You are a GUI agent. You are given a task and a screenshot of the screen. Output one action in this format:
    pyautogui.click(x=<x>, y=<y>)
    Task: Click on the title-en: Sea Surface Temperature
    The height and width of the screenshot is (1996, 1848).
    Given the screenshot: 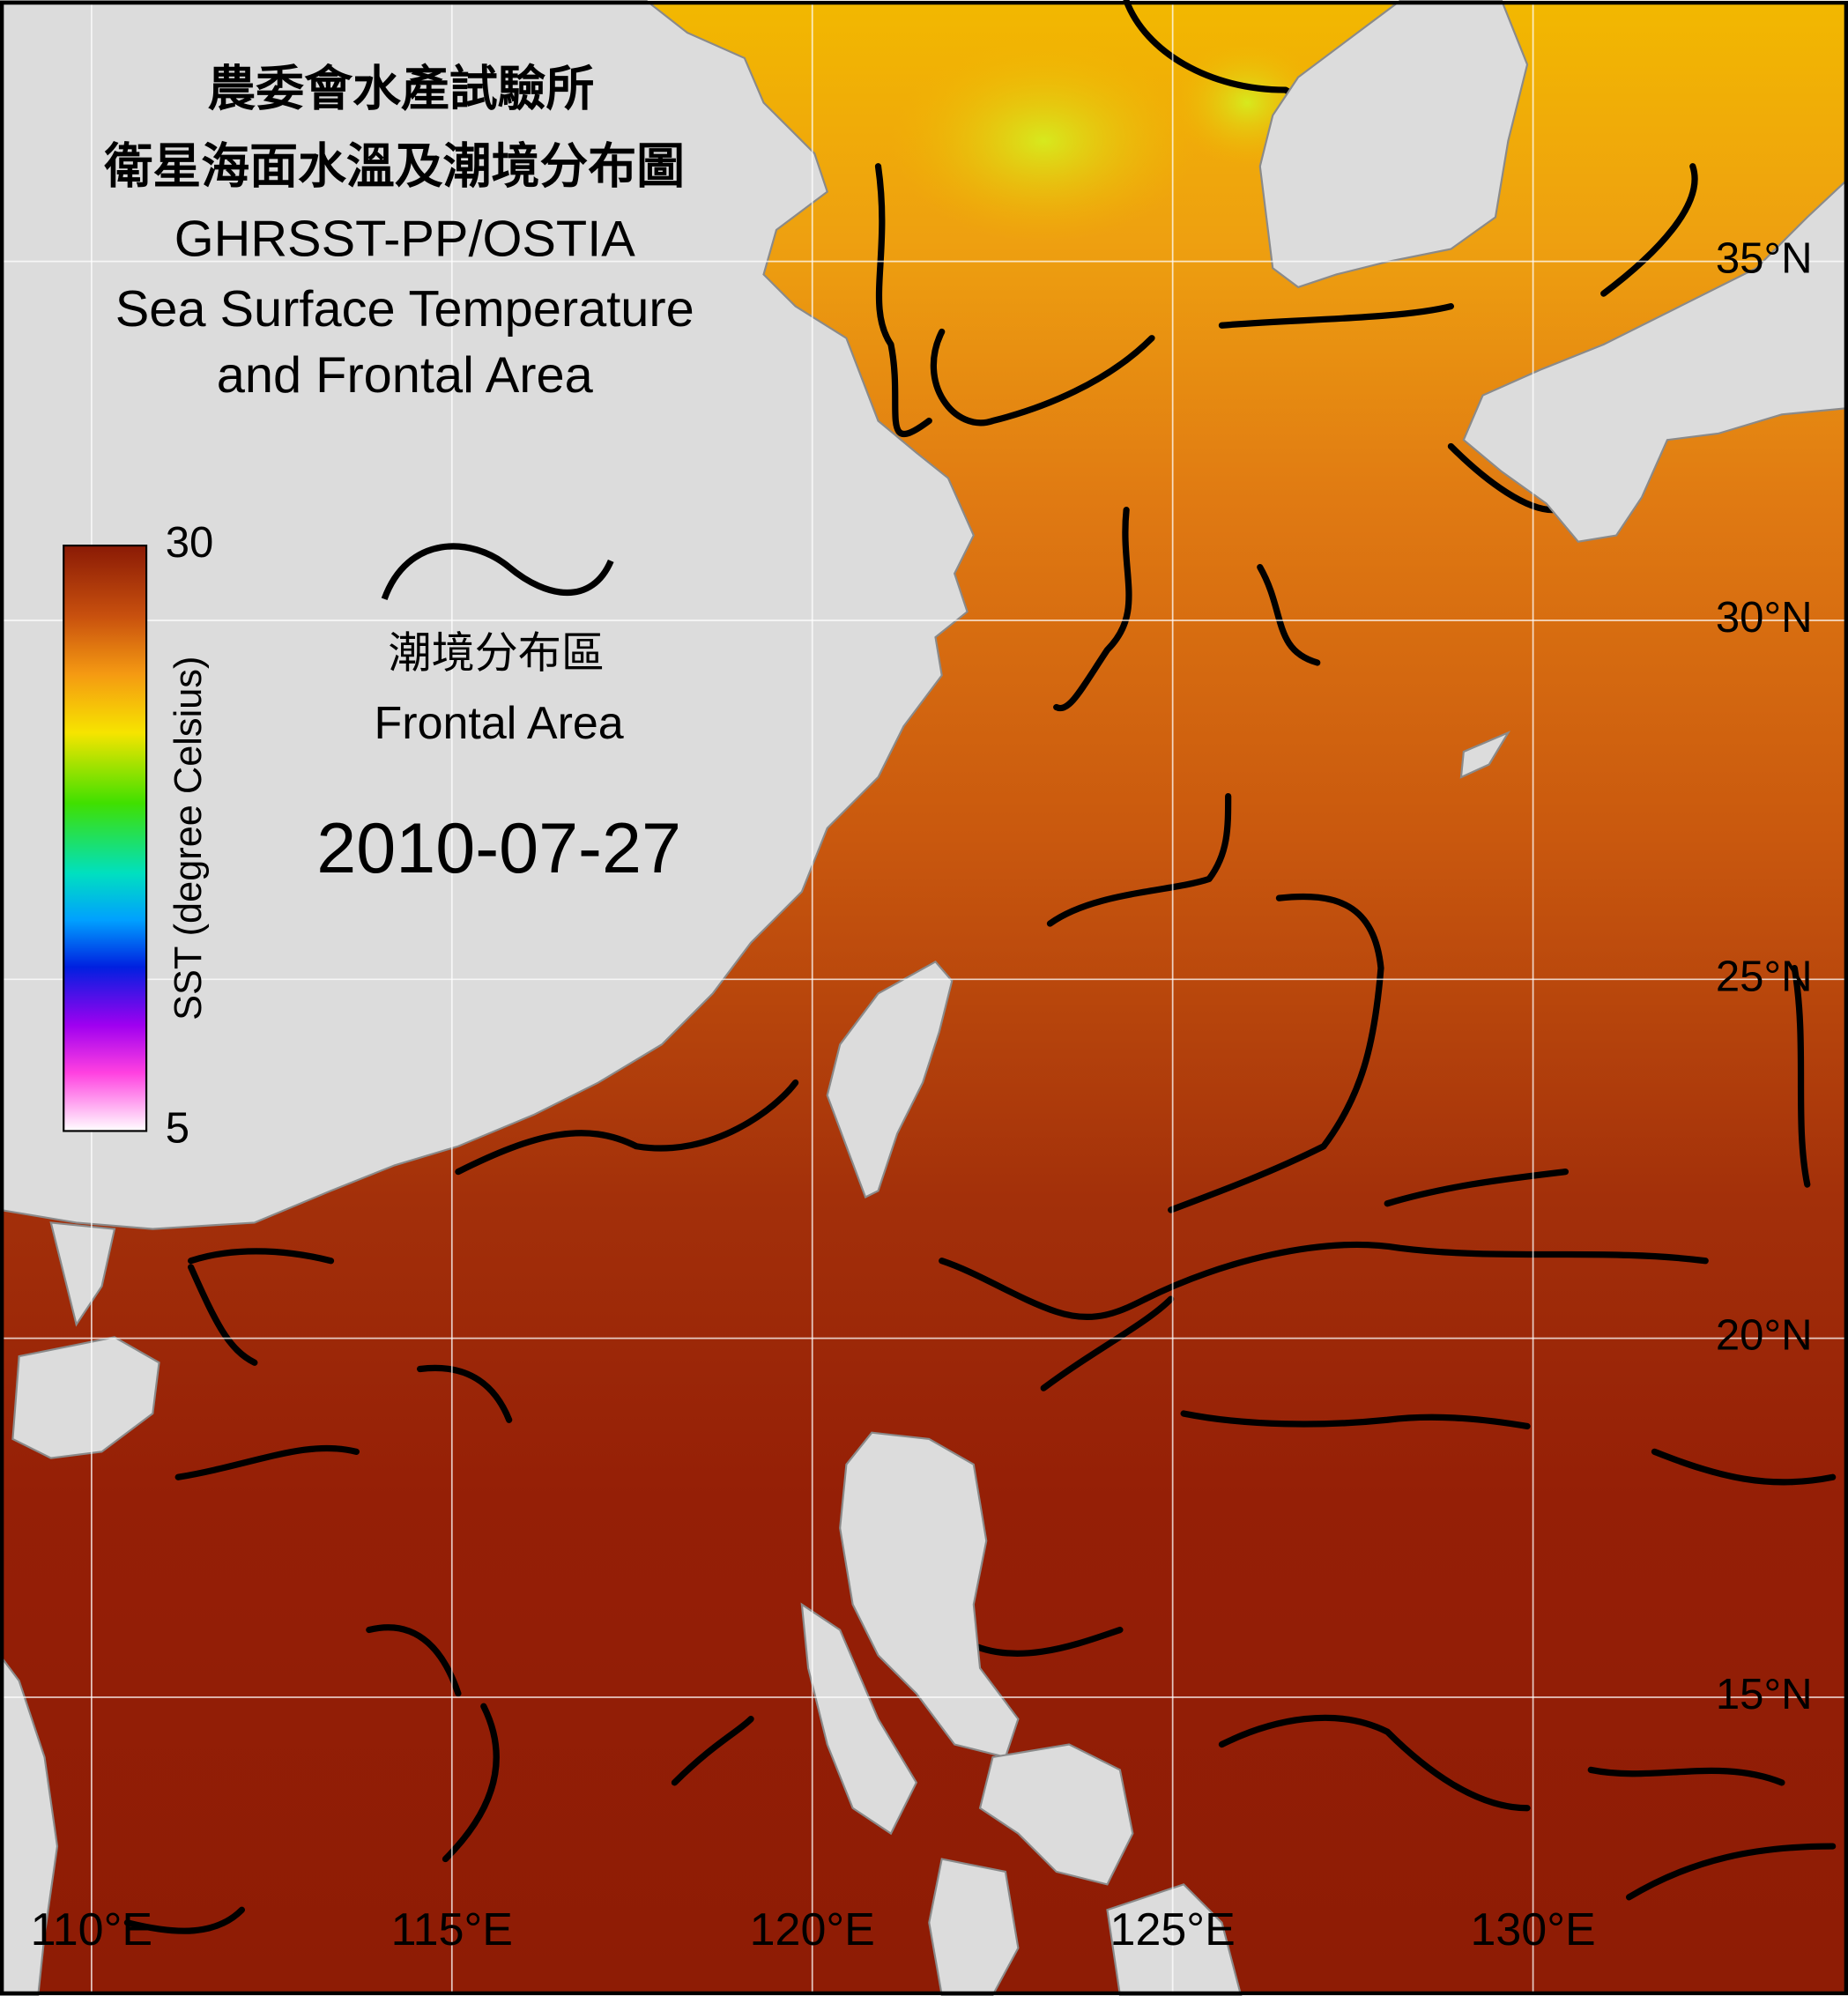 What is the action you would take?
    pyautogui.click(x=405, y=309)
    